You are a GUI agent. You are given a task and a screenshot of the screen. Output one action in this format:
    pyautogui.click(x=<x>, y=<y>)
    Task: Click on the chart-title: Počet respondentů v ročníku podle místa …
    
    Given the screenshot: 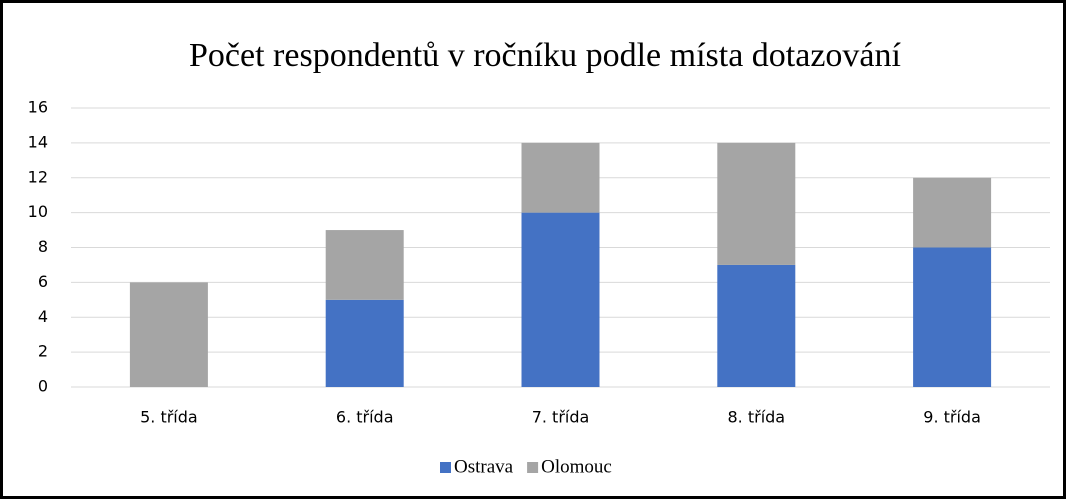 What is the action you would take?
    pyautogui.click(x=545, y=55)
    